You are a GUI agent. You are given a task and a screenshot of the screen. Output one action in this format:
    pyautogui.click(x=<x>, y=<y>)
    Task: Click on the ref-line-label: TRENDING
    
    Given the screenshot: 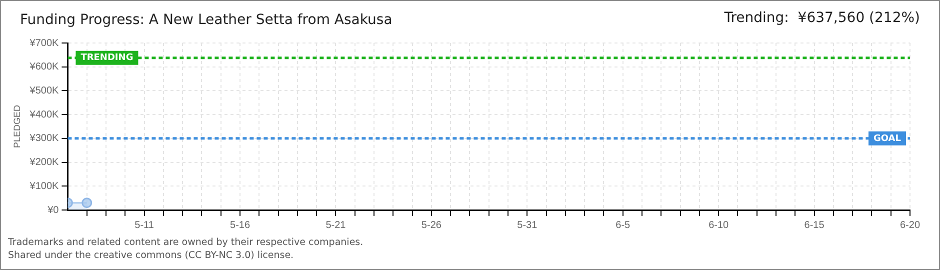 What is the action you would take?
    pyautogui.click(x=107, y=58)
    